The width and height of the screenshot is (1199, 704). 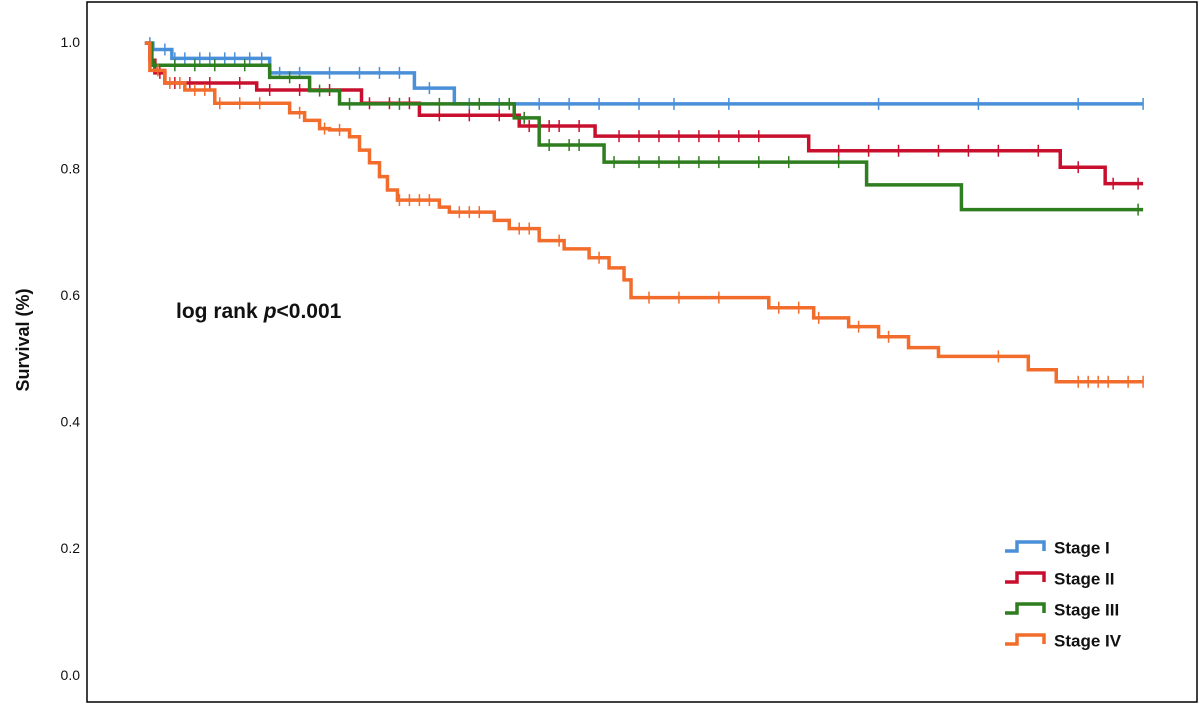 I want to click on legend-label: Stage IV, so click(x=1088, y=640).